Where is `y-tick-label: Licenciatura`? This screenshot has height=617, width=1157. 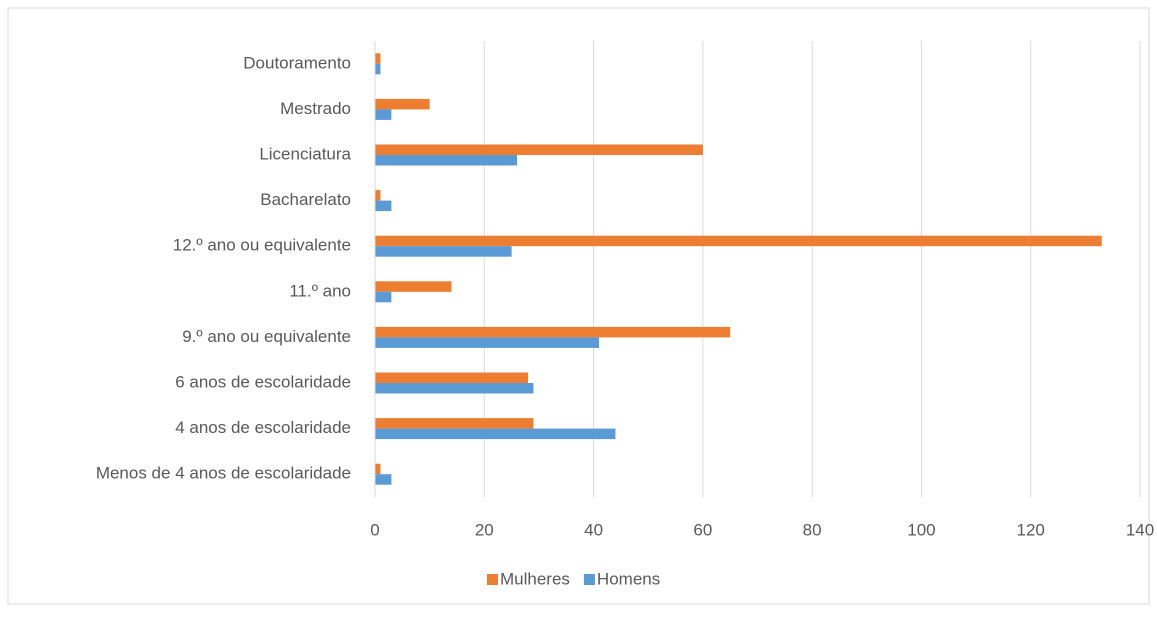 y-tick-label: Licenciatura is located at coordinates (305, 153).